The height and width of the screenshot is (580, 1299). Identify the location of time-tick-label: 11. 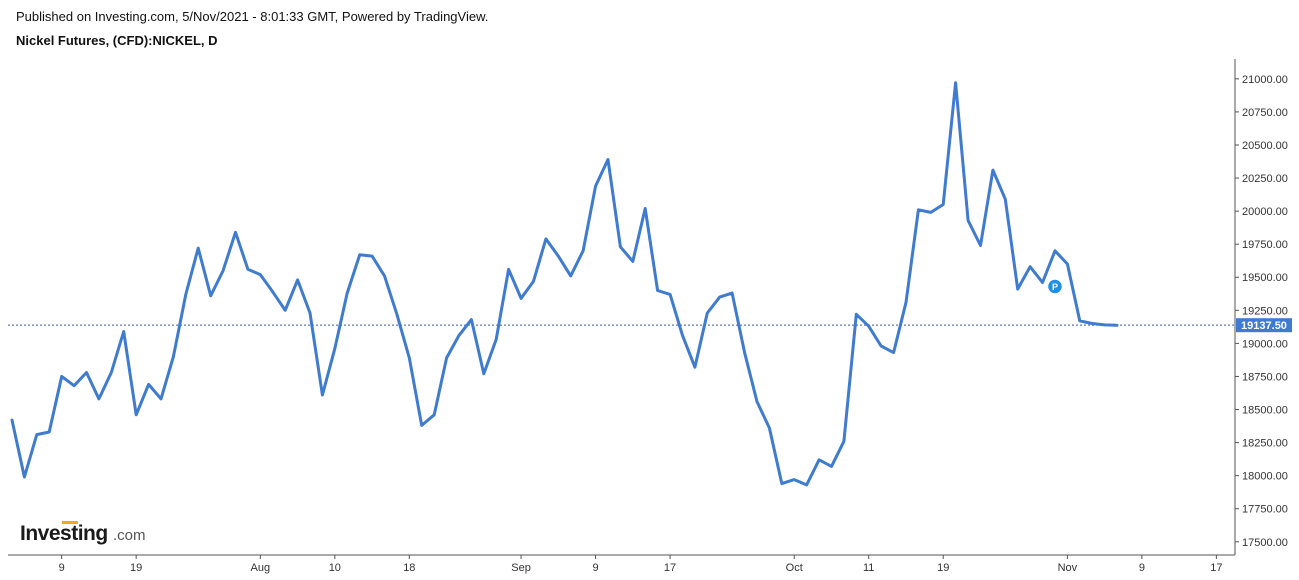
(868, 568).